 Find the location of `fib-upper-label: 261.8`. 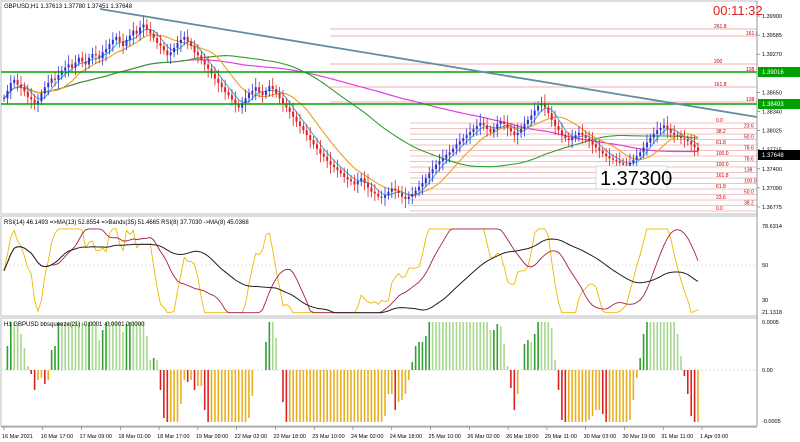

fib-upper-label: 261.8 is located at coordinates (720, 27).